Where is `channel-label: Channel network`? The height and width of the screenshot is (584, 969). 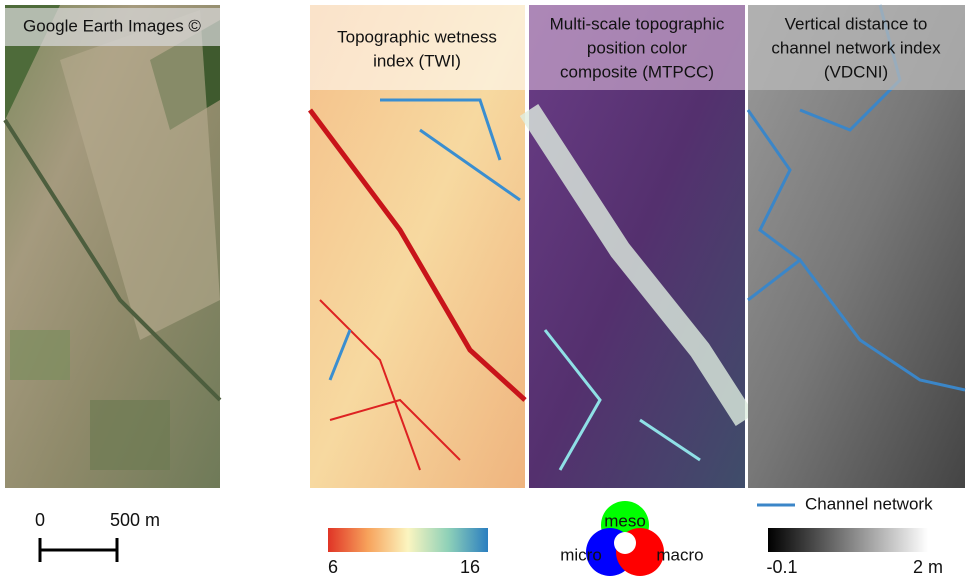 channel-label: Channel network is located at coordinates (869, 503).